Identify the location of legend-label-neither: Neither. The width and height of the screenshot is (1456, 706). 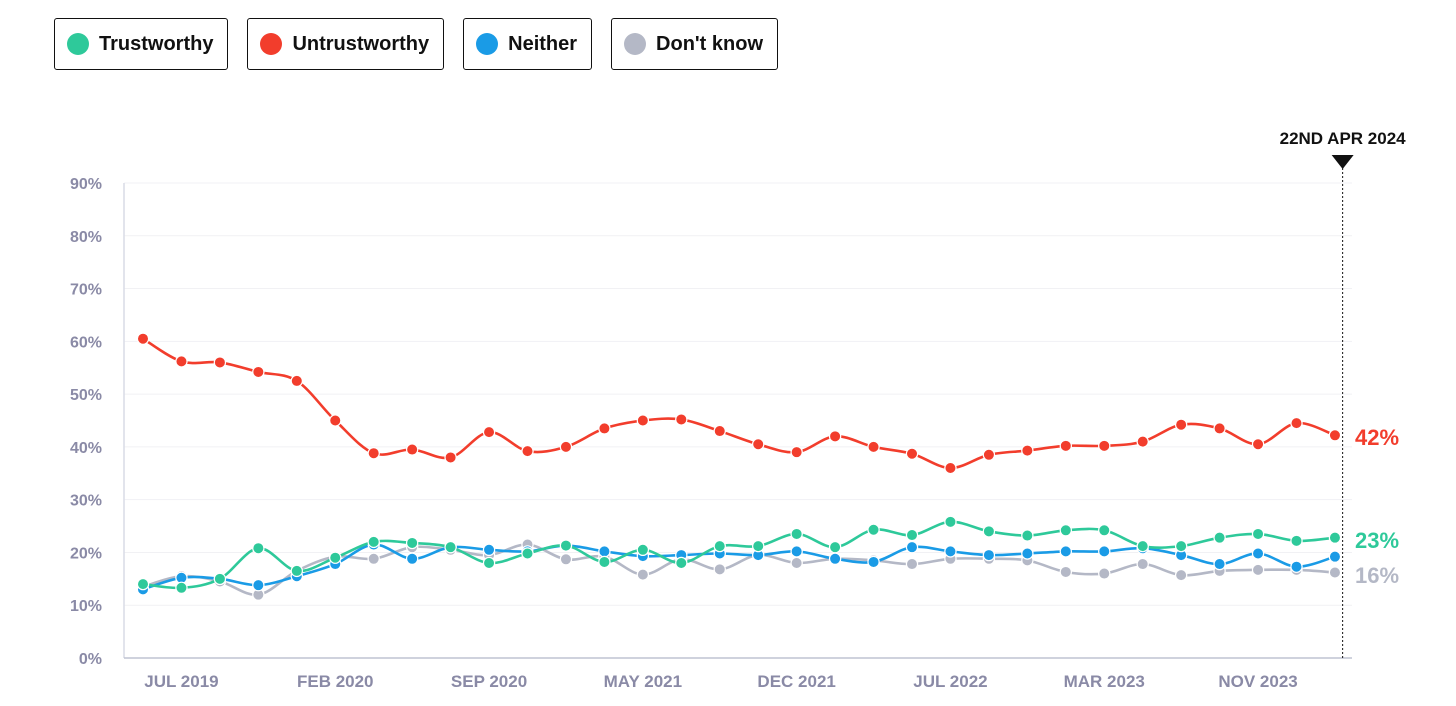
(543, 43).